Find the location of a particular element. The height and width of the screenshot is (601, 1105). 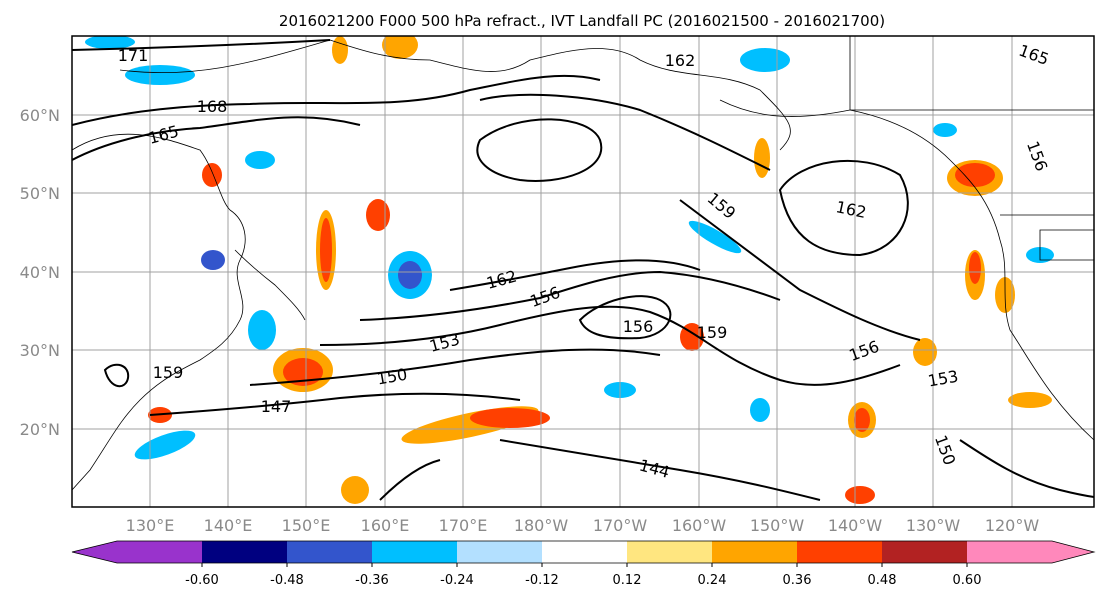

latitude-labels: 60°N 50°N 40°N 30°N 20°N is located at coordinates (40, 272).